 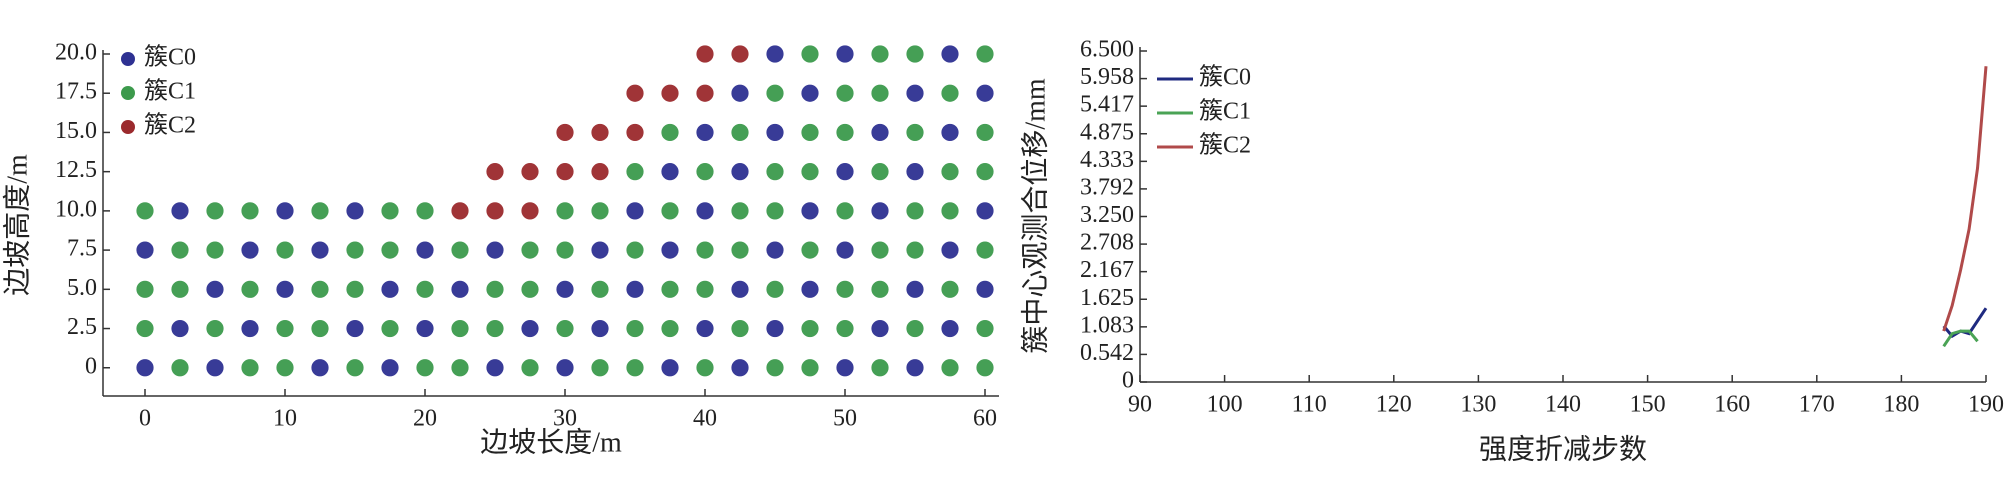 What do you see at coordinates (82, 327) in the screenshot?
I see `y-tick-label: 2.5` at bounding box center [82, 327].